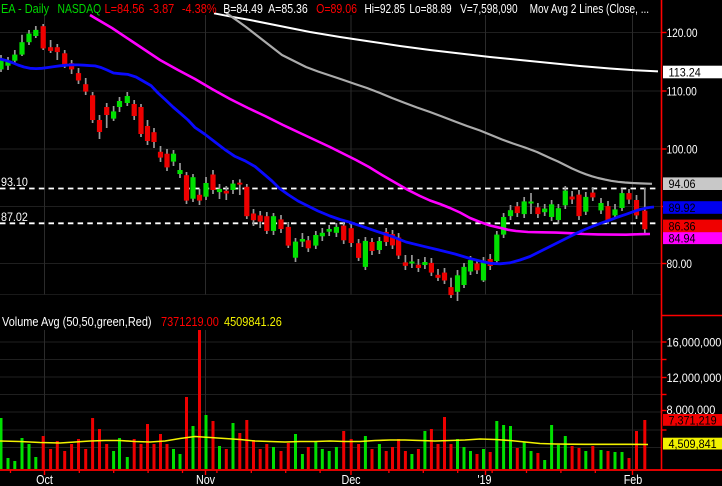 The width and height of the screenshot is (722, 486). What do you see at coordinates (430, 9) in the screenshot?
I see `svg-text: Lo=88.89` at bounding box center [430, 9].